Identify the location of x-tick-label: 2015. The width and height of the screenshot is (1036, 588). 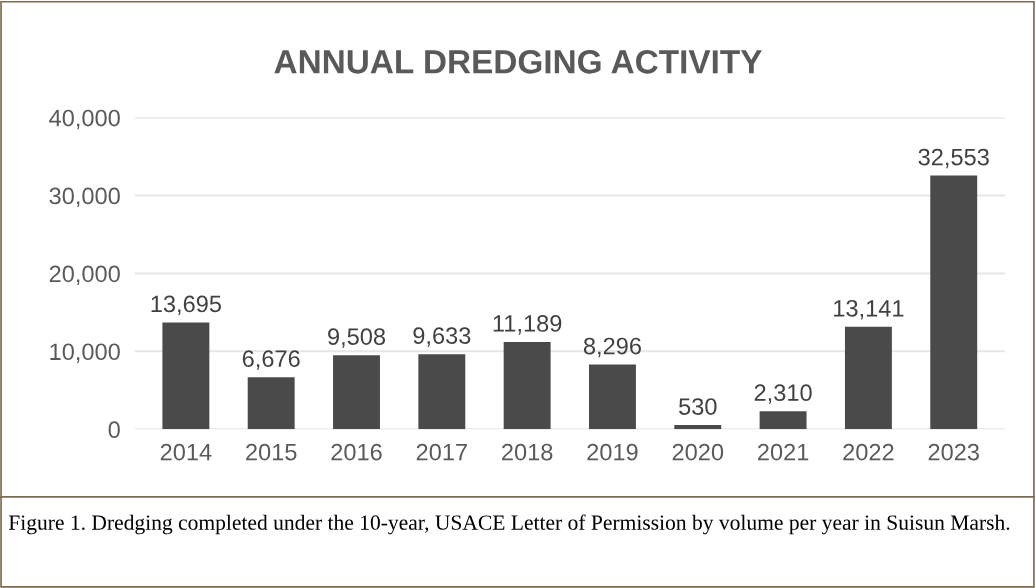
(271, 452).